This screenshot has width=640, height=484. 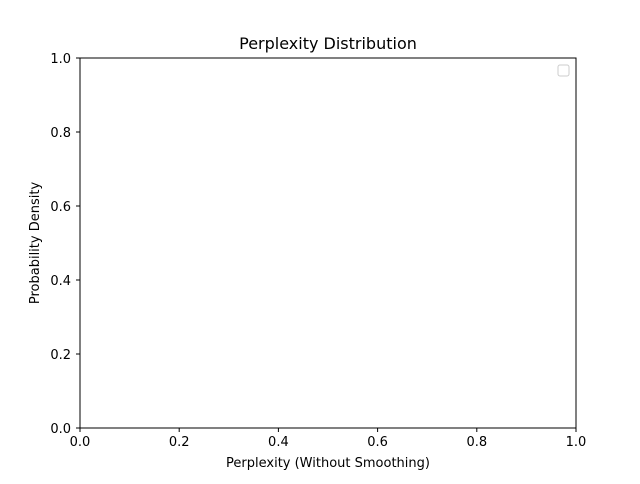 What do you see at coordinates (60, 133) in the screenshot?
I see `y-tick-label: 0.8` at bounding box center [60, 133].